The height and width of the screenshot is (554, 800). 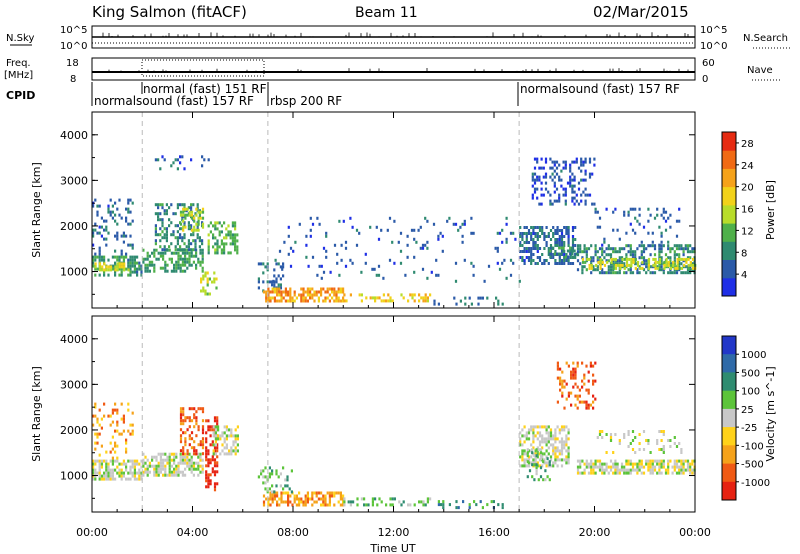 I want to click on search-noise-label: N.Search, so click(x=765, y=38).